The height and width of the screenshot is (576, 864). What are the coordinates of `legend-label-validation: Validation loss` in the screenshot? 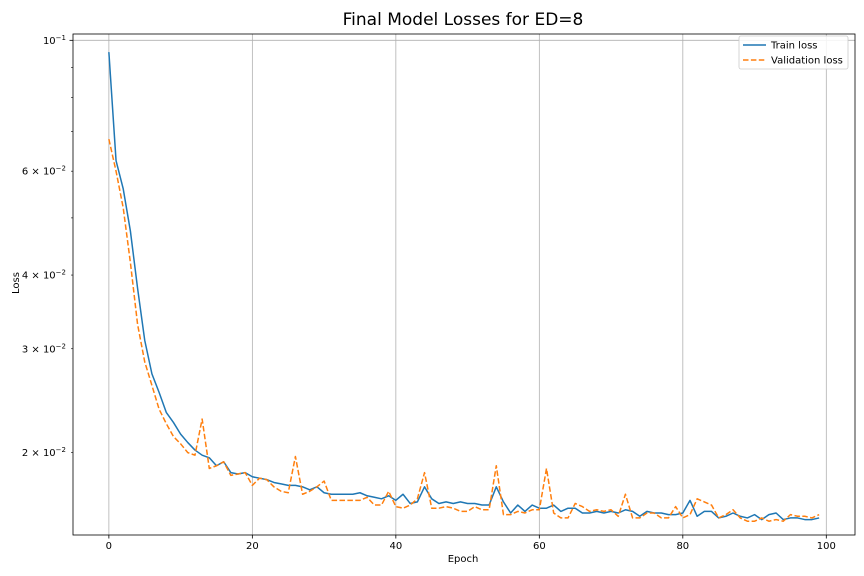 It's located at (807, 61).